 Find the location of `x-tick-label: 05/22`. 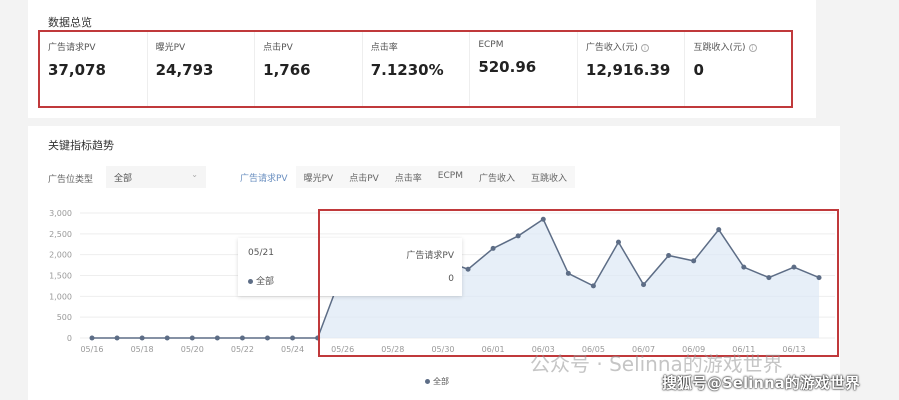

x-tick-label: 05/22 is located at coordinates (242, 349).